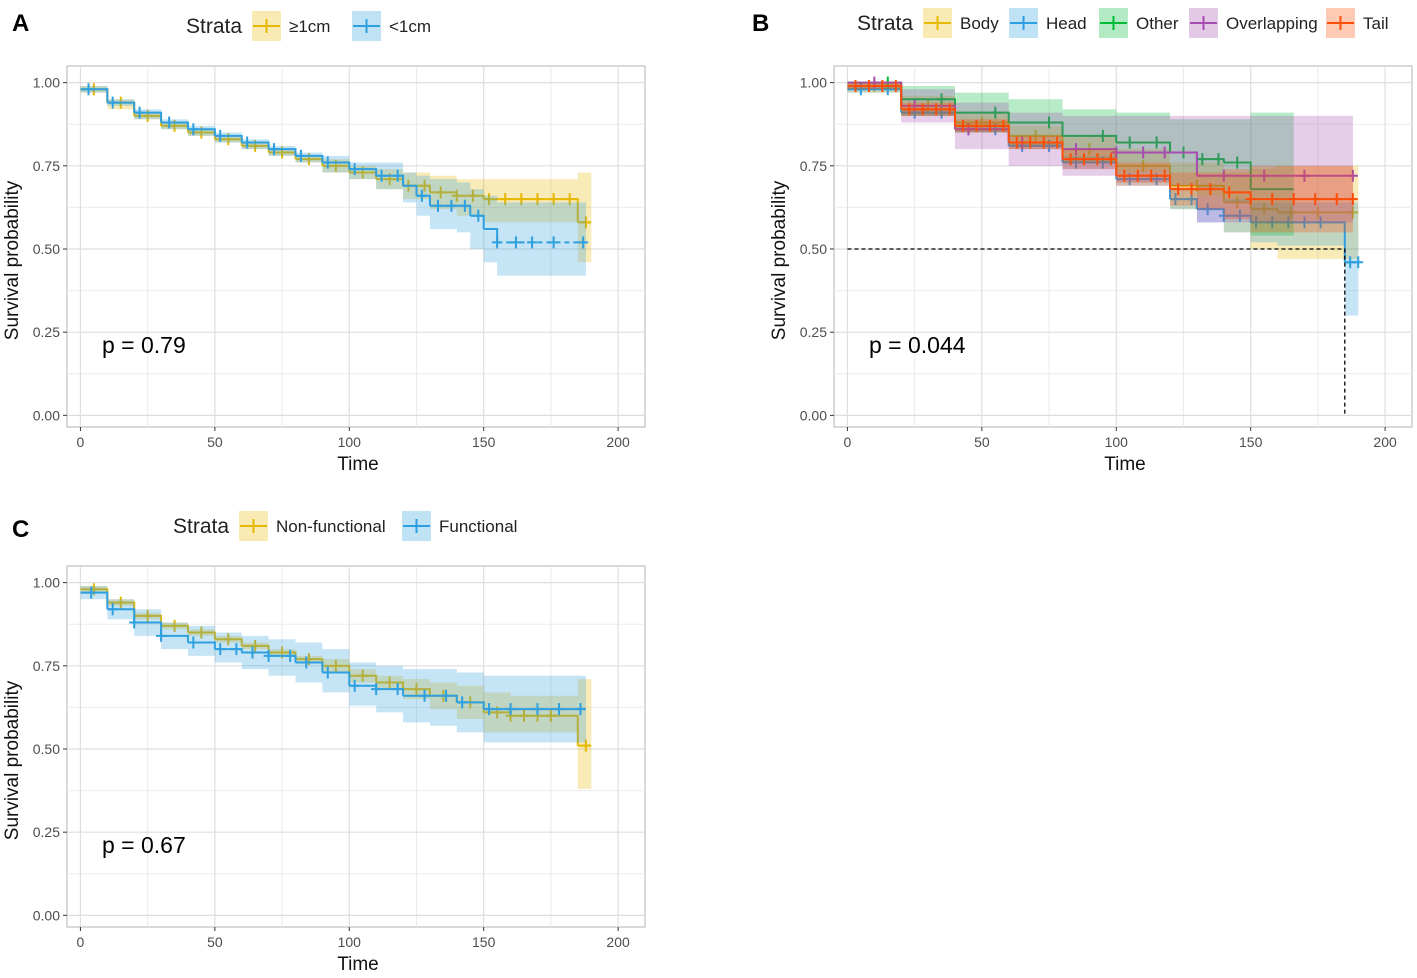  I want to click on legend-label: Functional, so click(478, 526).